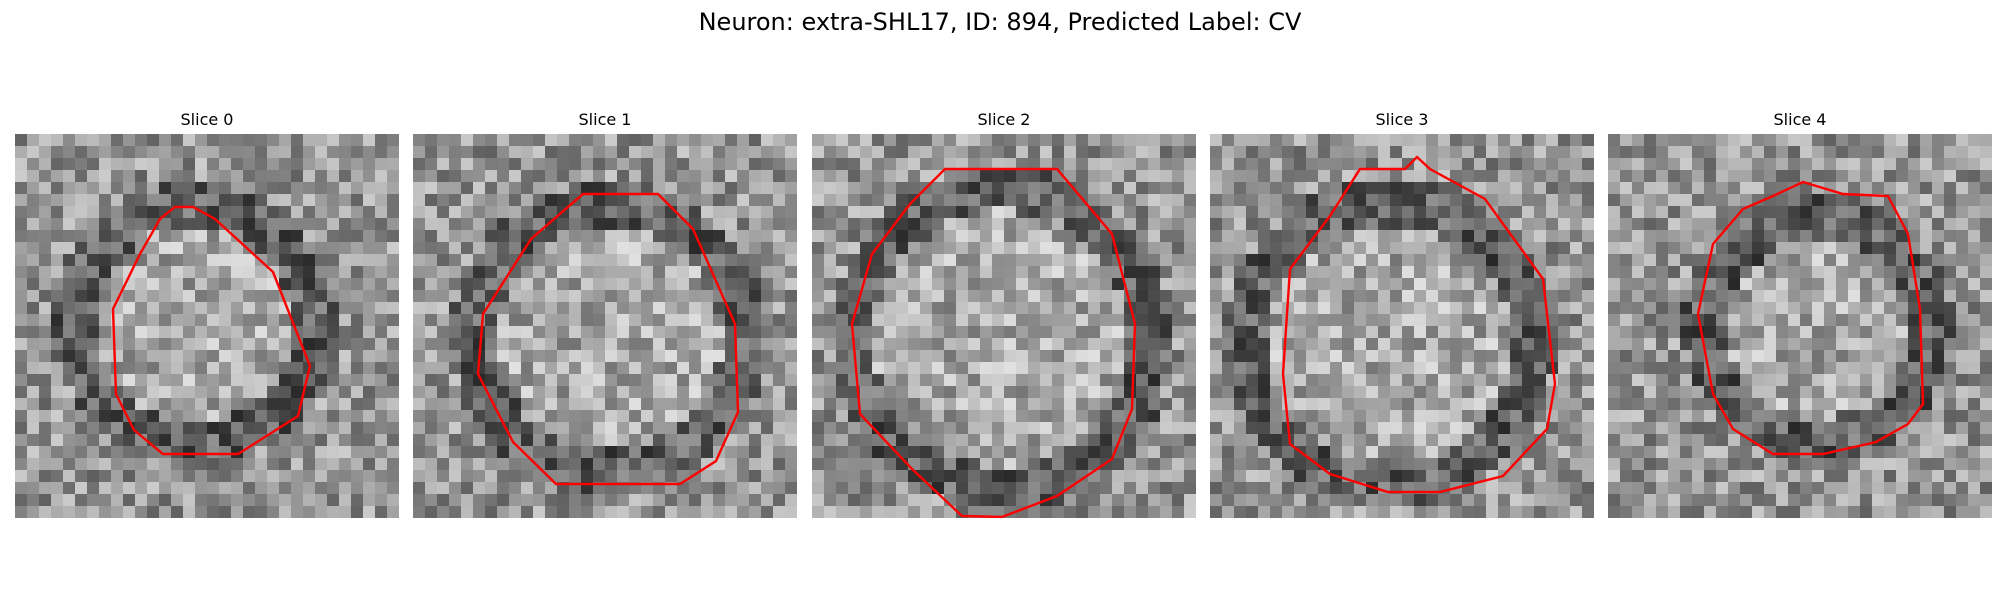 This screenshot has height=600, width=2000. I want to click on slice-panel-0: Slice 0, so click(207, 313).